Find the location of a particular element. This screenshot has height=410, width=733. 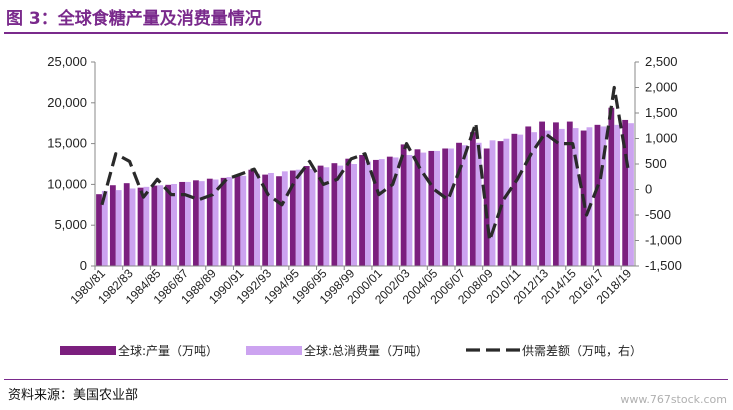

left-tick-label: 25,000 is located at coordinates (67, 61).